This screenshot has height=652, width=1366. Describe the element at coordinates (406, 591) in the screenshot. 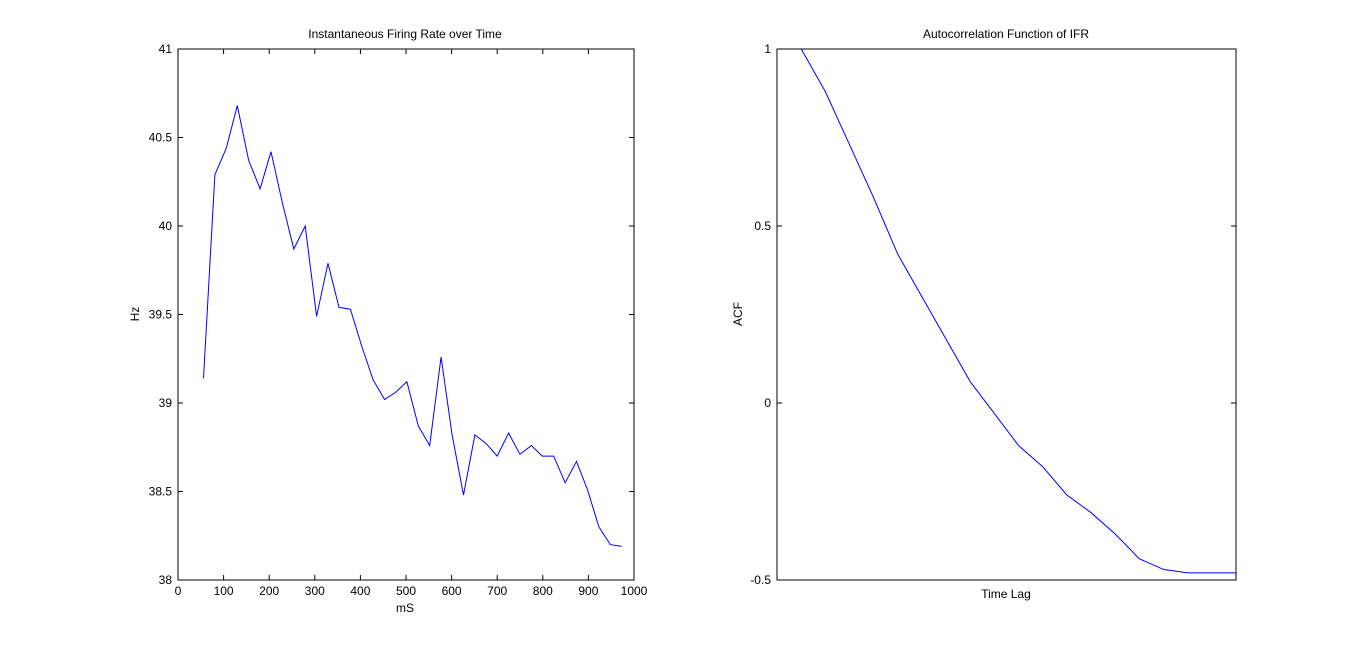

I see `firing-rate-x-tick-label: 500` at that location.